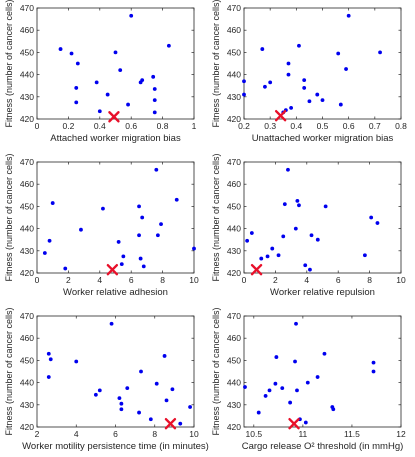 The height and width of the screenshot is (457, 415). I want to click on x-axis-label: Unattached worker migration bias, so click(323, 138).